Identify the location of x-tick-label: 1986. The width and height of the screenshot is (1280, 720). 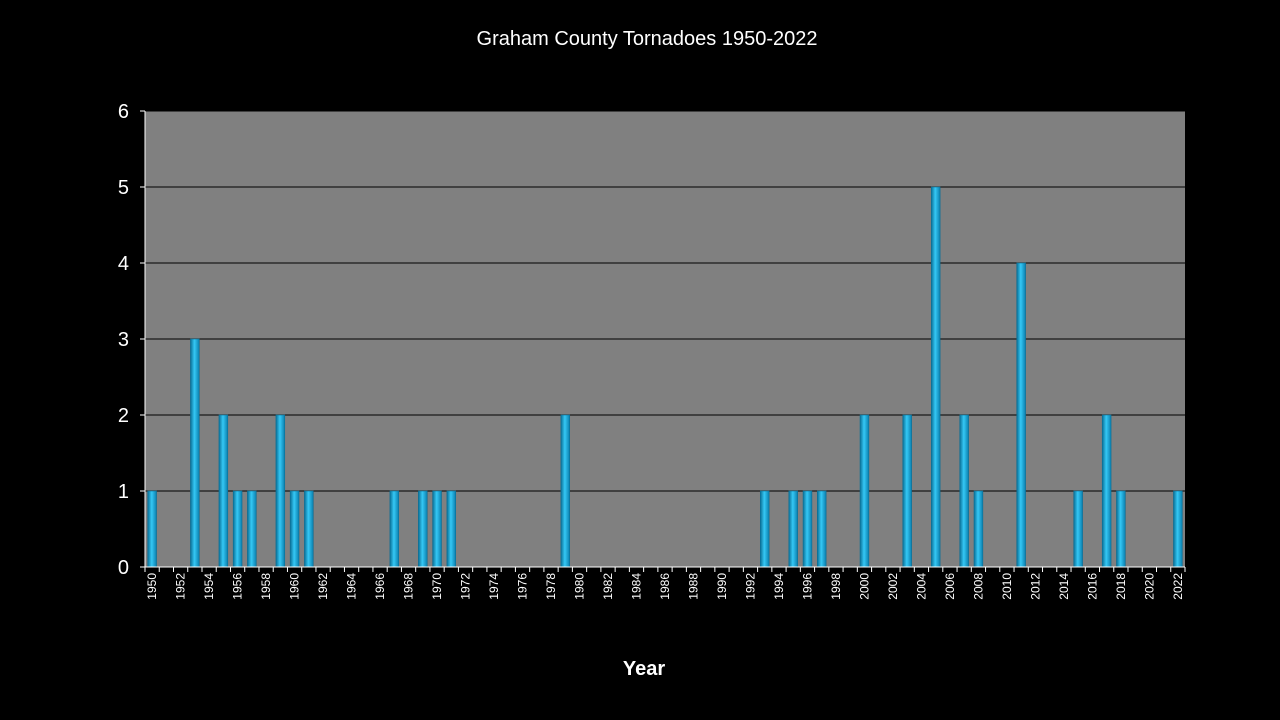
(665, 586).